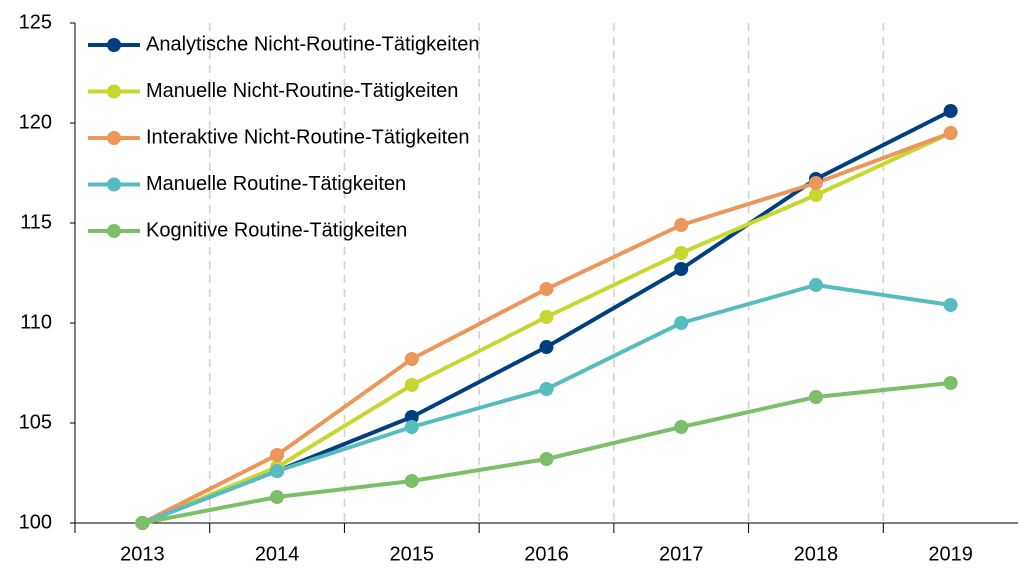  Describe the element at coordinates (35, 422) in the screenshot. I see `y-tick-label: 105` at that location.